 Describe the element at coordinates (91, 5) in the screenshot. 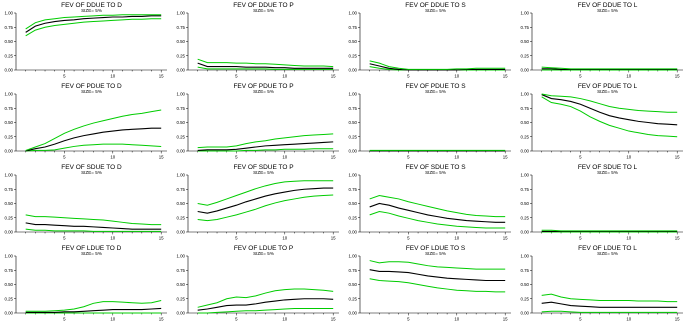

I see `panel-title: FEV OF DDUE TO D` at that location.